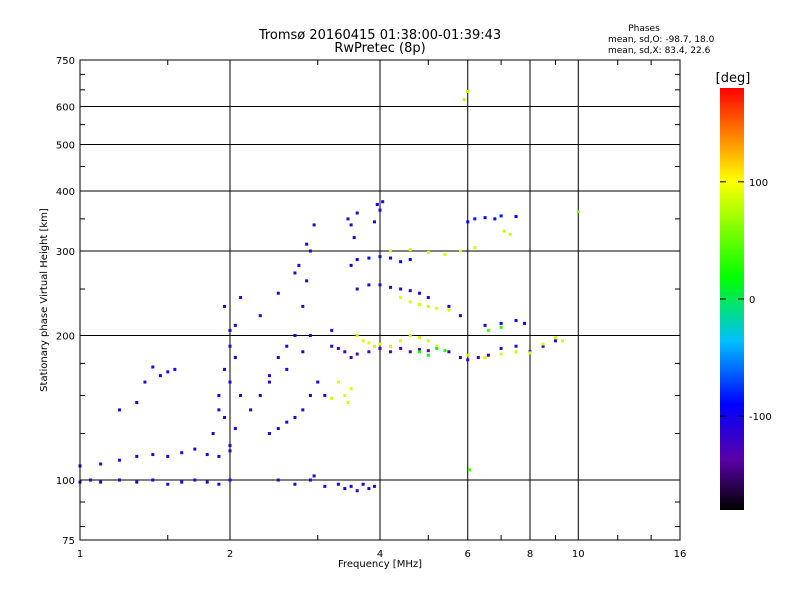  I want to click on x-tick-label: 2, so click(230, 554).